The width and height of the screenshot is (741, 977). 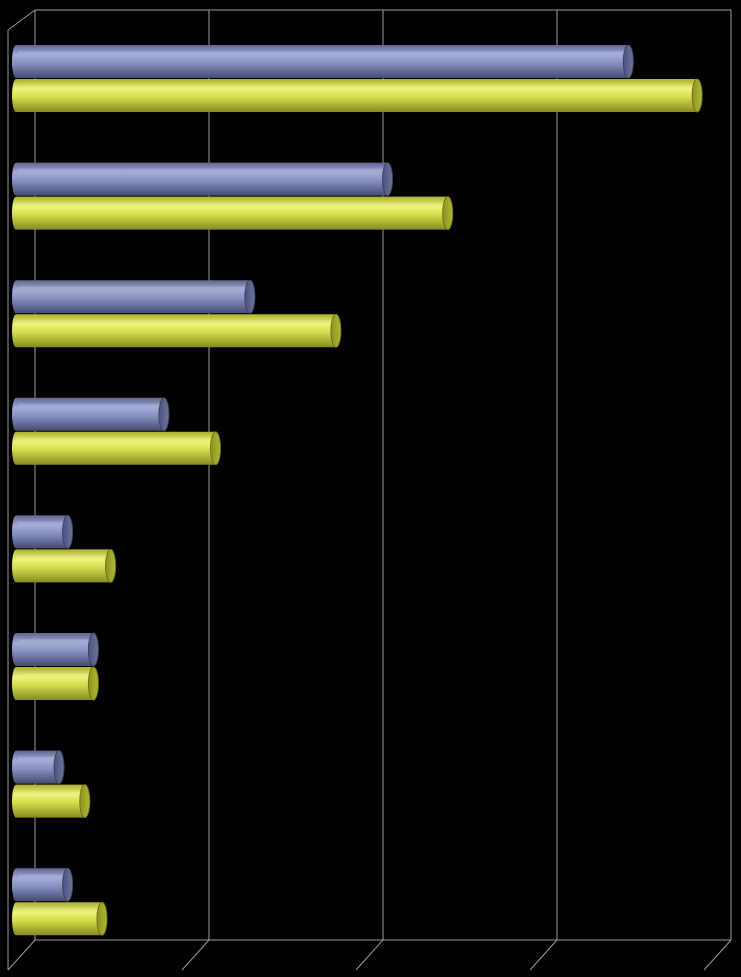 I want to click on floor-left-edge, so click(x=21, y=955).